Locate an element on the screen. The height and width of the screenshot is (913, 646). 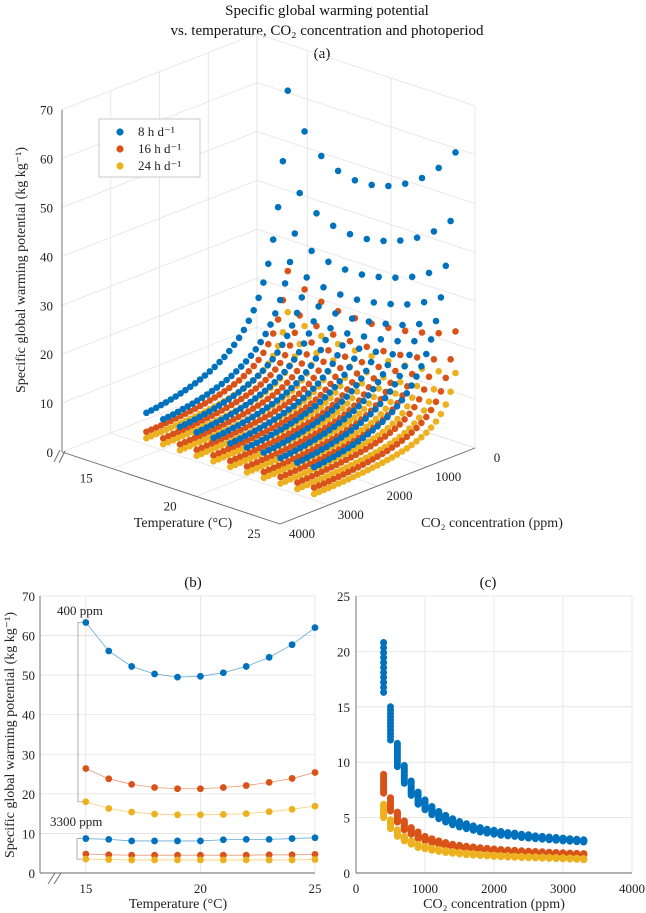
panel-c-xlabel: CO₂ concentration (ppm) is located at coordinates (494, 904).